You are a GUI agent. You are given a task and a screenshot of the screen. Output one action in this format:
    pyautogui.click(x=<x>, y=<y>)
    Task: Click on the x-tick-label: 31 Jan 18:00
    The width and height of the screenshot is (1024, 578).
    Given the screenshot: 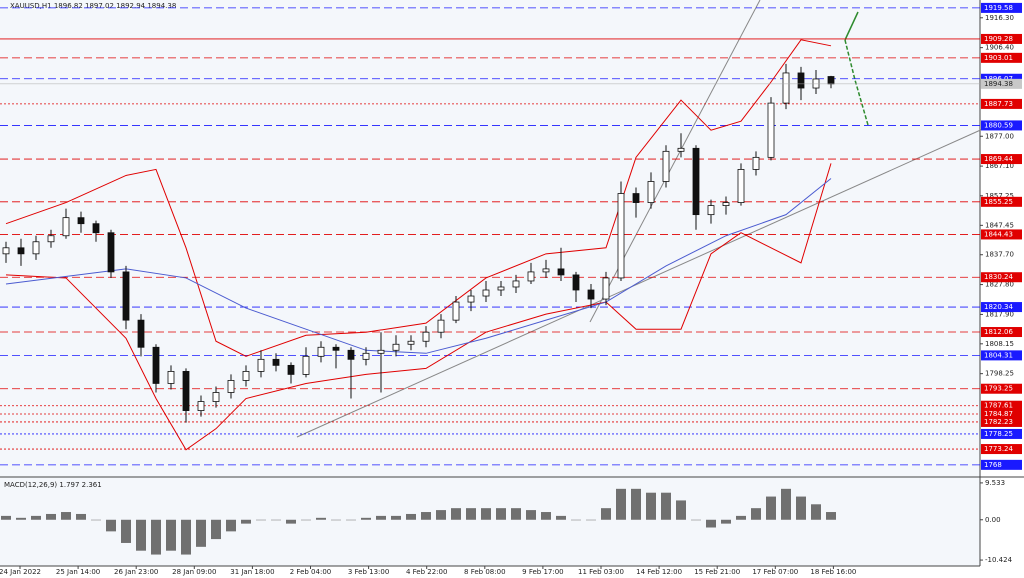 What is the action you would take?
    pyautogui.click(x=252, y=572)
    